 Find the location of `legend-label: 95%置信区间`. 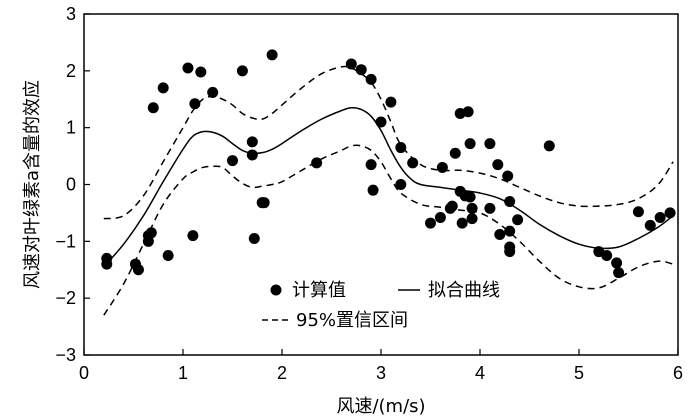

legend-label: 95%置信区间 is located at coordinates (352, 320).